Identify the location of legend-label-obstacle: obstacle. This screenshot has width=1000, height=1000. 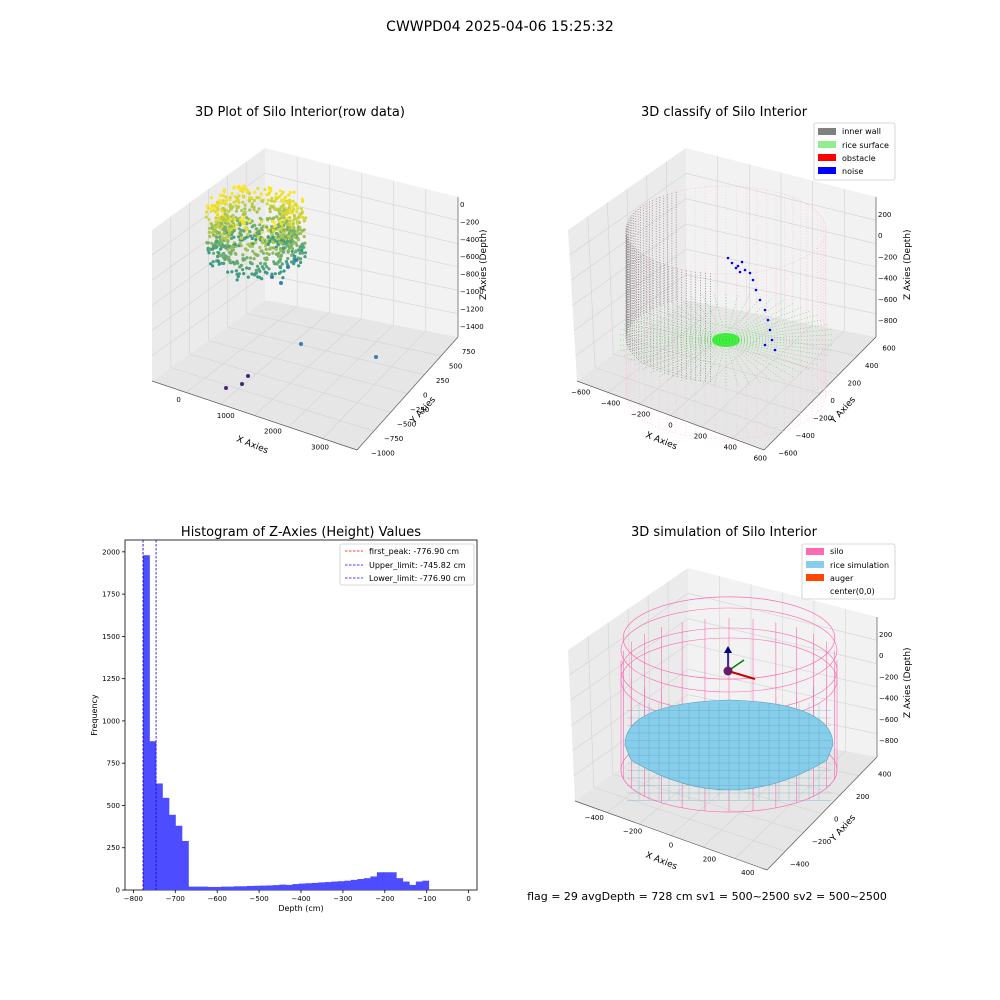
(859, 158).